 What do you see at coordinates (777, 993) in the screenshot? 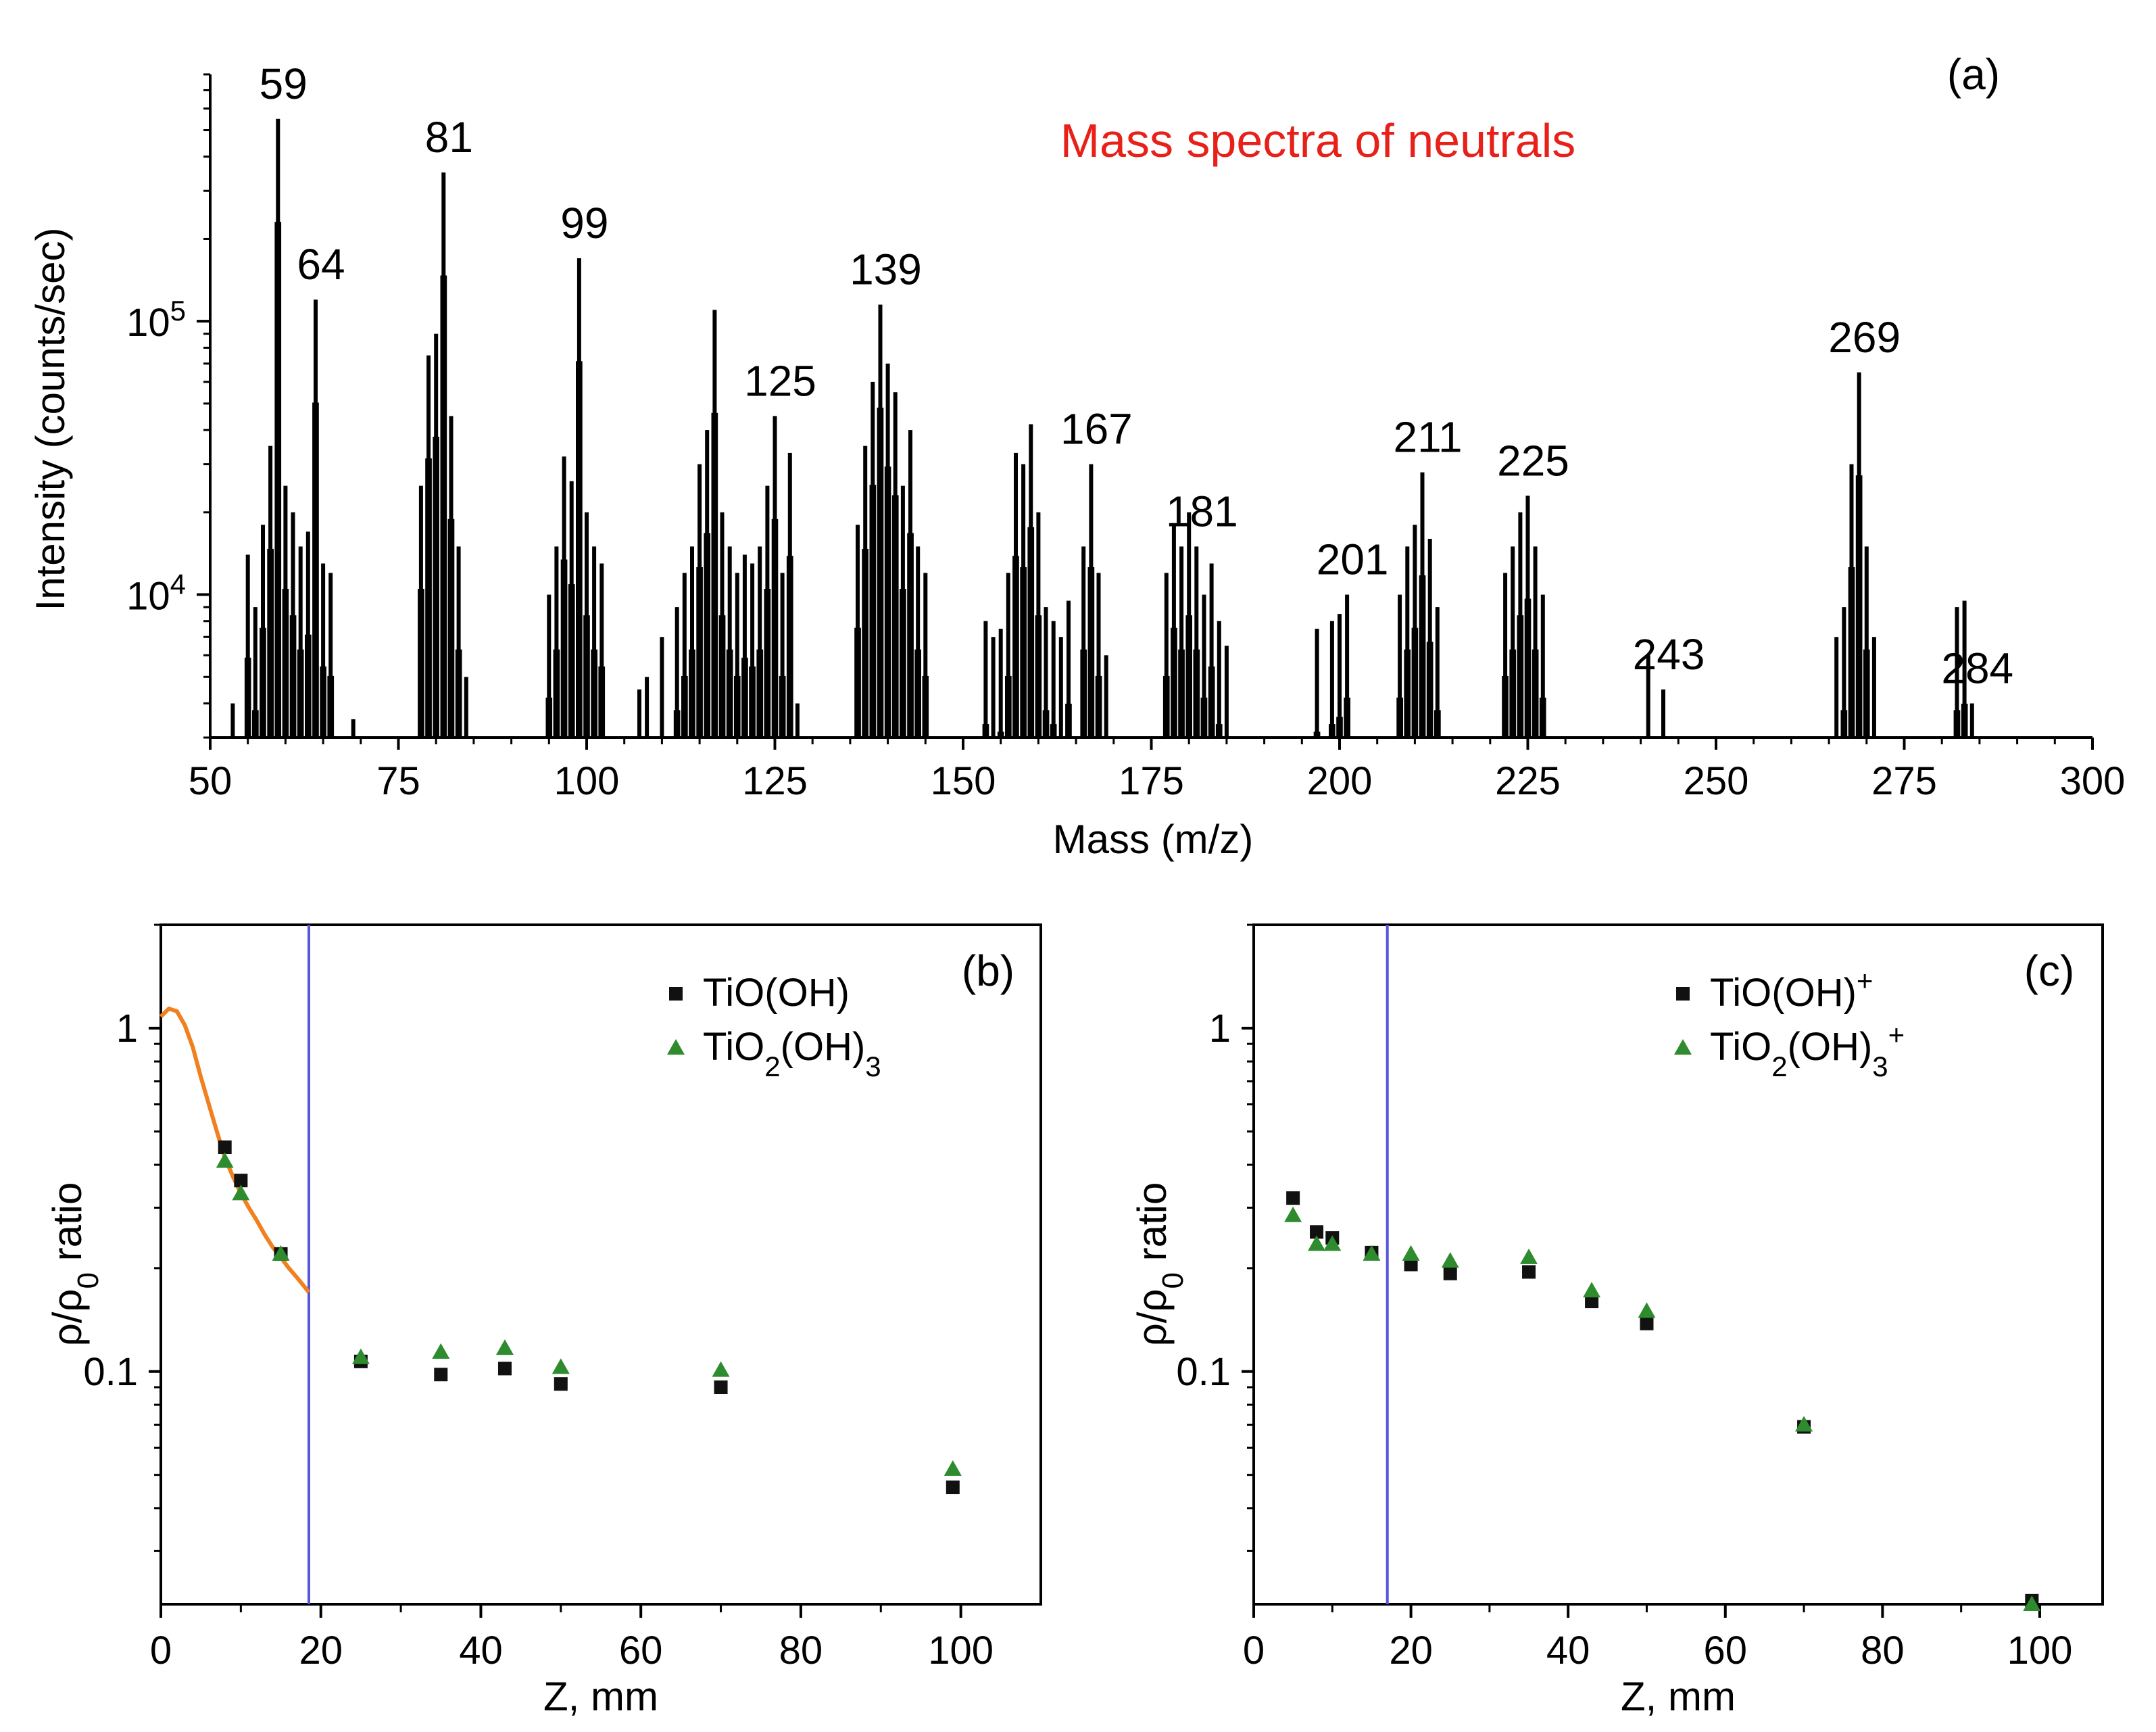
I see `legend-label: TiO(OH)` at bounding box center [777, 993].